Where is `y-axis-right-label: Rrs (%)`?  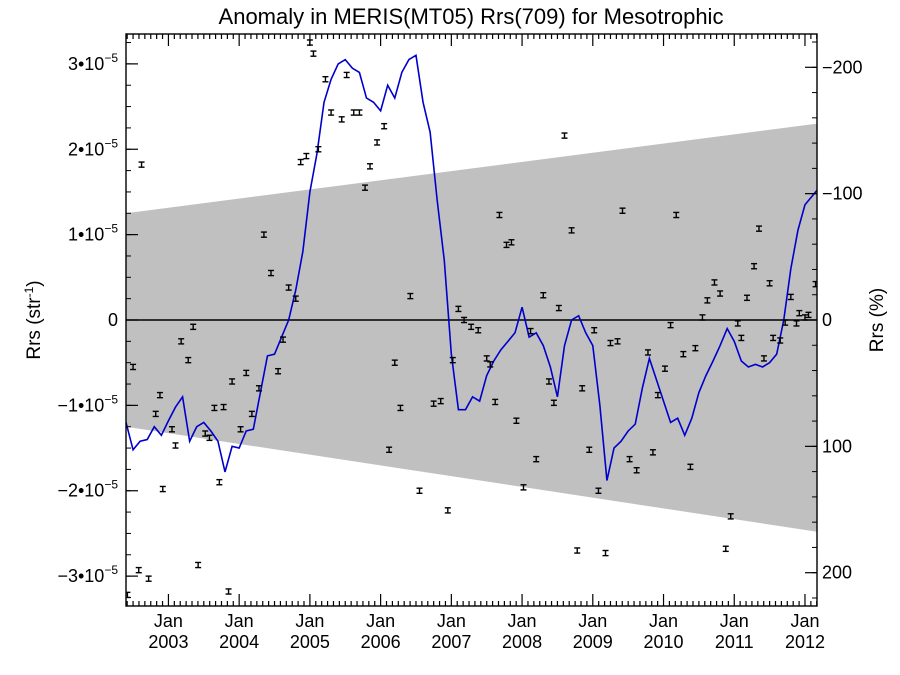
y-axis-right-label: Rrs (%) is located at coordinates (877, 320).